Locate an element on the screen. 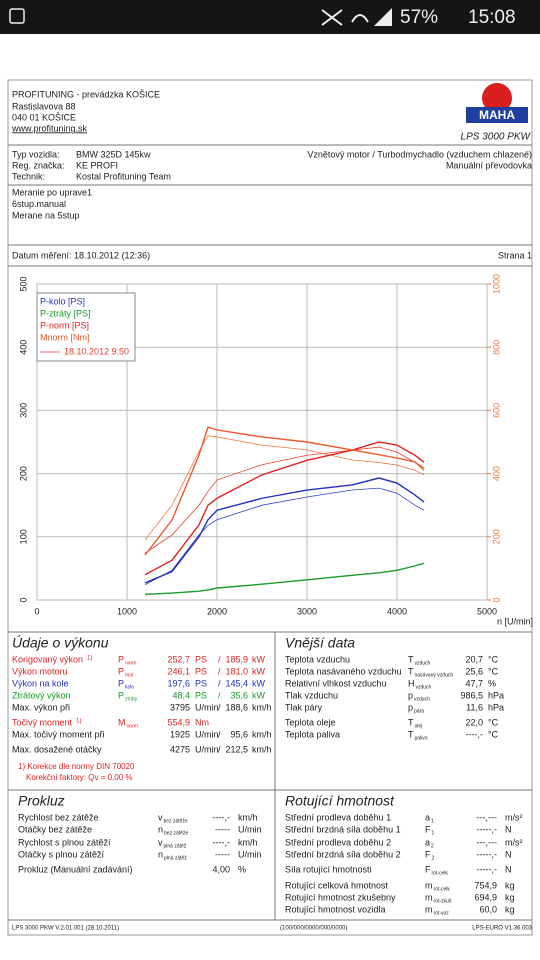 Image resolution: width=540 pixels, height=960 pixels. company: PROFITUNING - prevádzka KOŠICE is located at coordinates (86, 94).